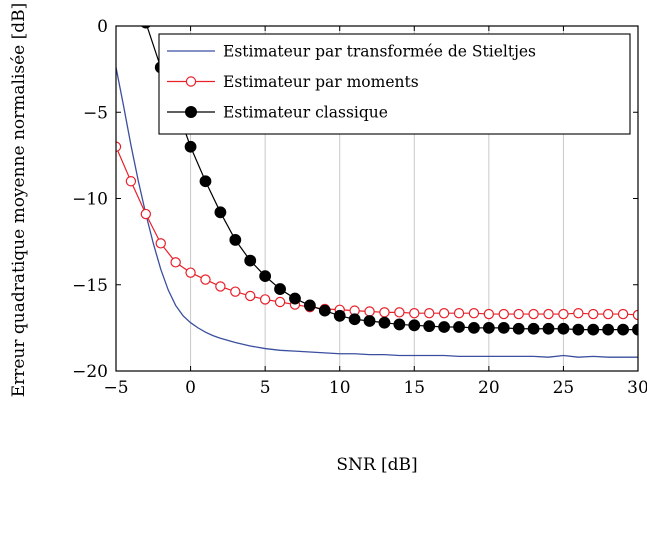 The width and height of the screenshot is (647, 535). Describe the element at coordinates (637, 388) in the screenshot. I see `x-tick-label: 30` at that location.